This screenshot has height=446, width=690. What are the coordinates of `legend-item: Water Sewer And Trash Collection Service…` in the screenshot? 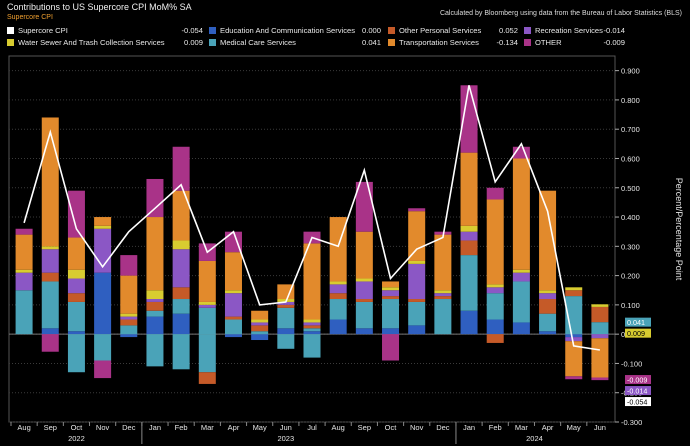 It's located at (105, 42).